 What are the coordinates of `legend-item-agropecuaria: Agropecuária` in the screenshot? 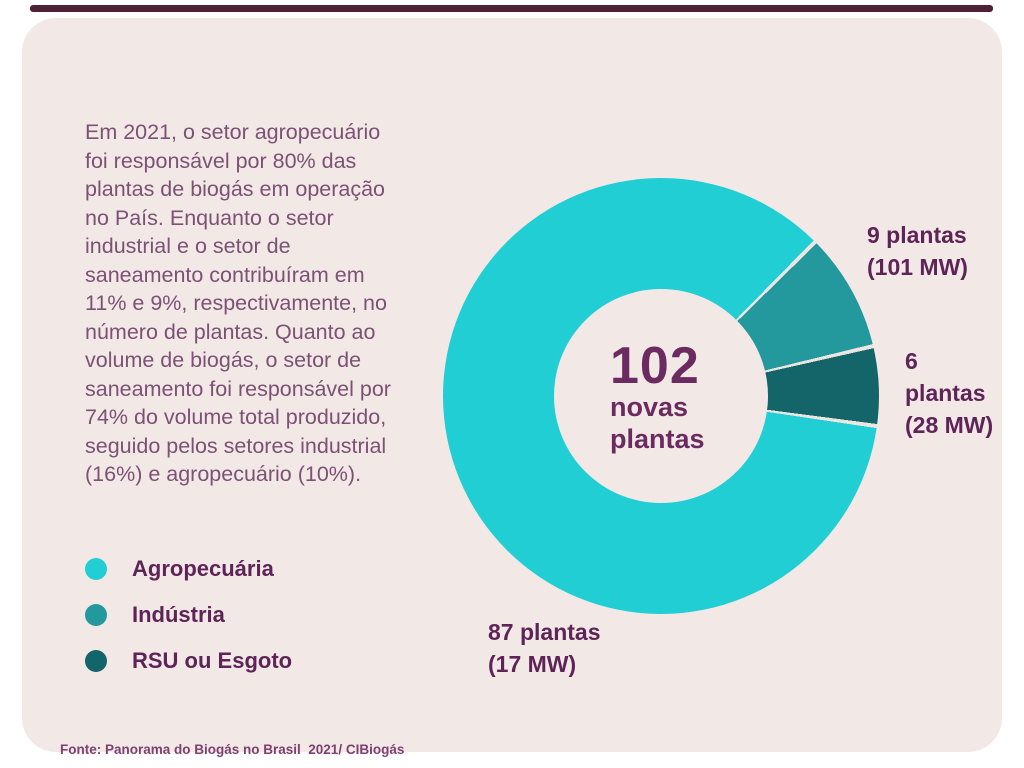 It's located at (188, 568).